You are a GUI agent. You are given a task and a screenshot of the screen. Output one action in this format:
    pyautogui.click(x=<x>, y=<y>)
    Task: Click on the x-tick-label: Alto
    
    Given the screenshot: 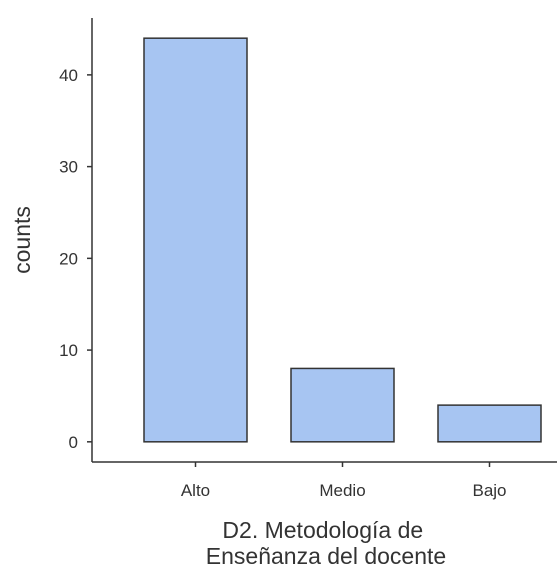 What is the action you would take?
    pyautogui.click(x=195, y=490)
    